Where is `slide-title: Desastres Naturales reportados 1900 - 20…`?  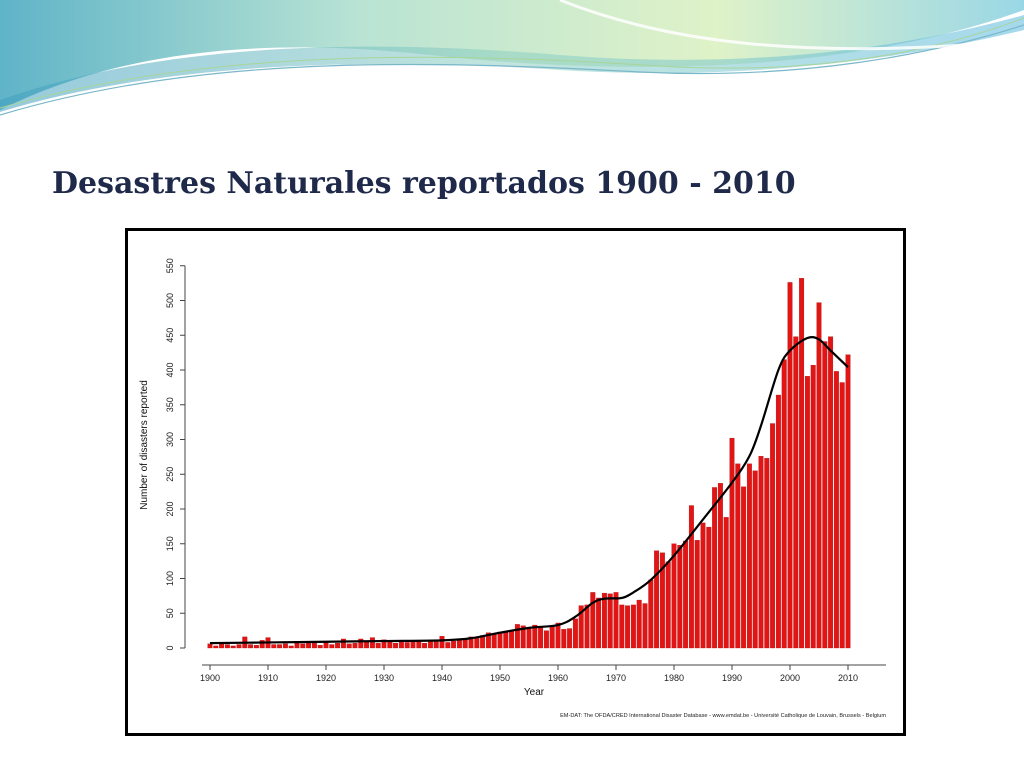
slide-title: Desastres Naturales reportados 1900 - 20… is located at coordinates (424, 183).